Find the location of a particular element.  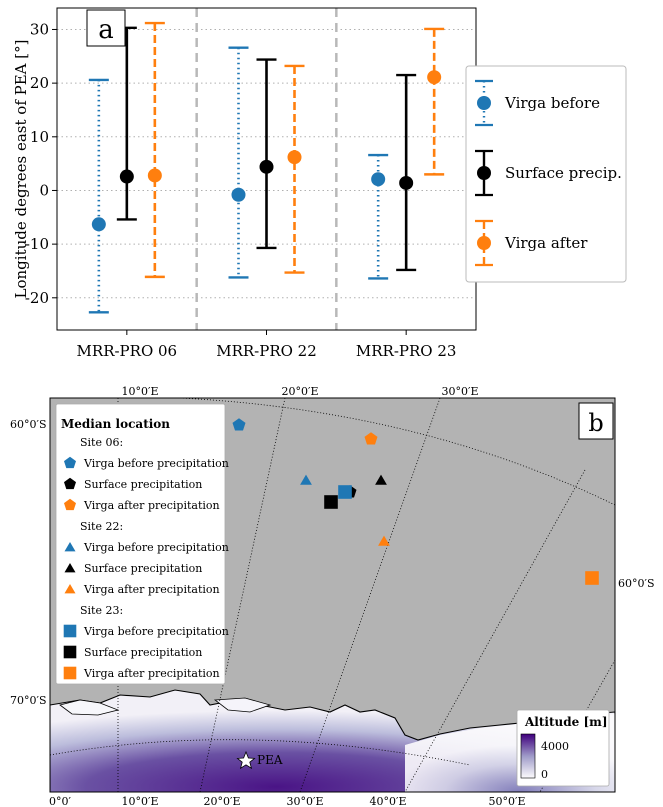

x-tick-label: MRR-PRO 06 is located at coordinates (127, 351).